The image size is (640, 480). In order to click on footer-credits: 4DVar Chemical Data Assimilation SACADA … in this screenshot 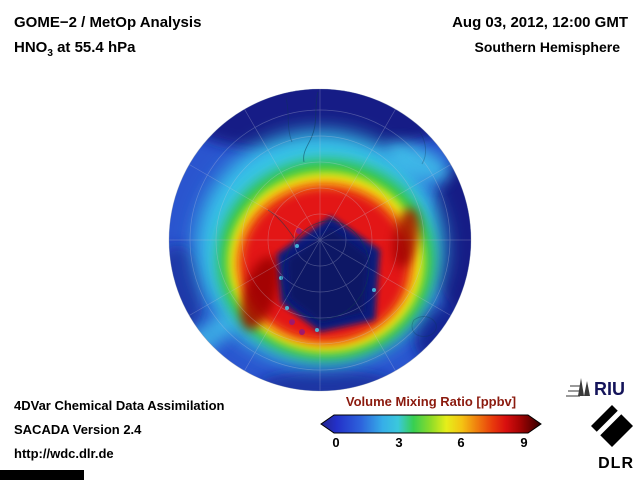, I will do `click(119, 434)`.